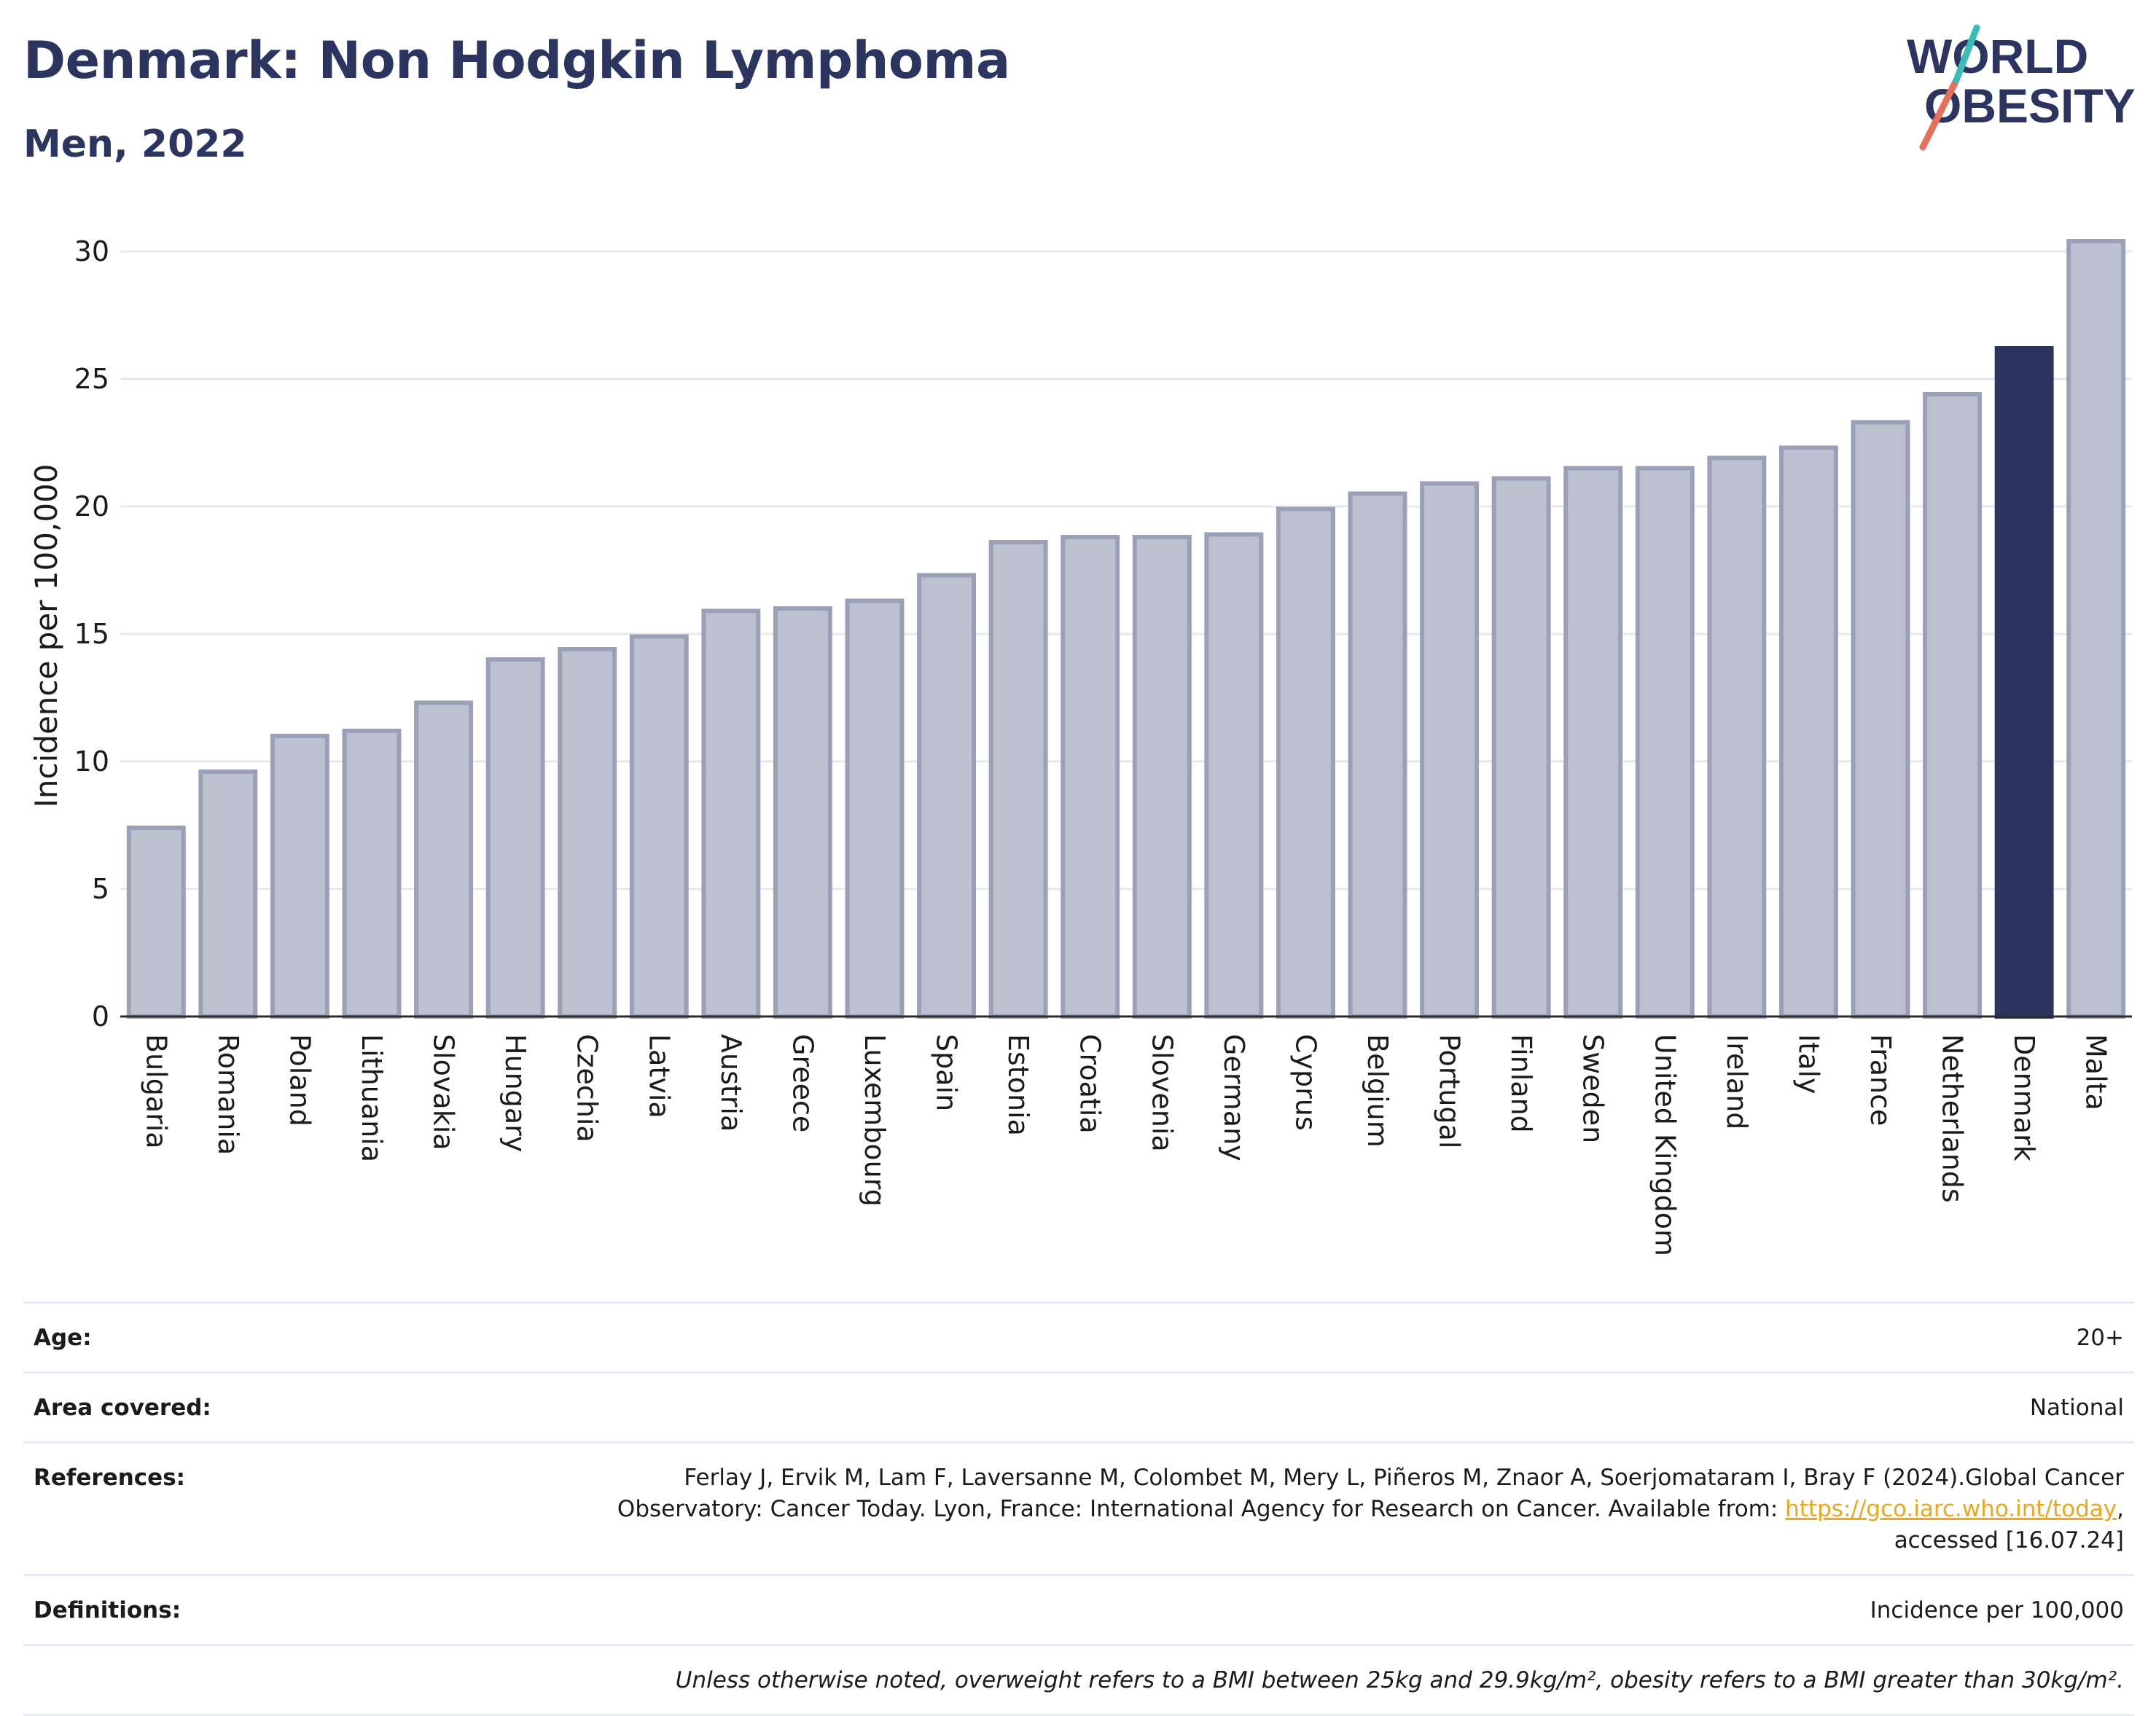 Image resolution: width=2156 pixels, height=1716 pixels. I want to click on bar-estonia, so click(1018, 779).